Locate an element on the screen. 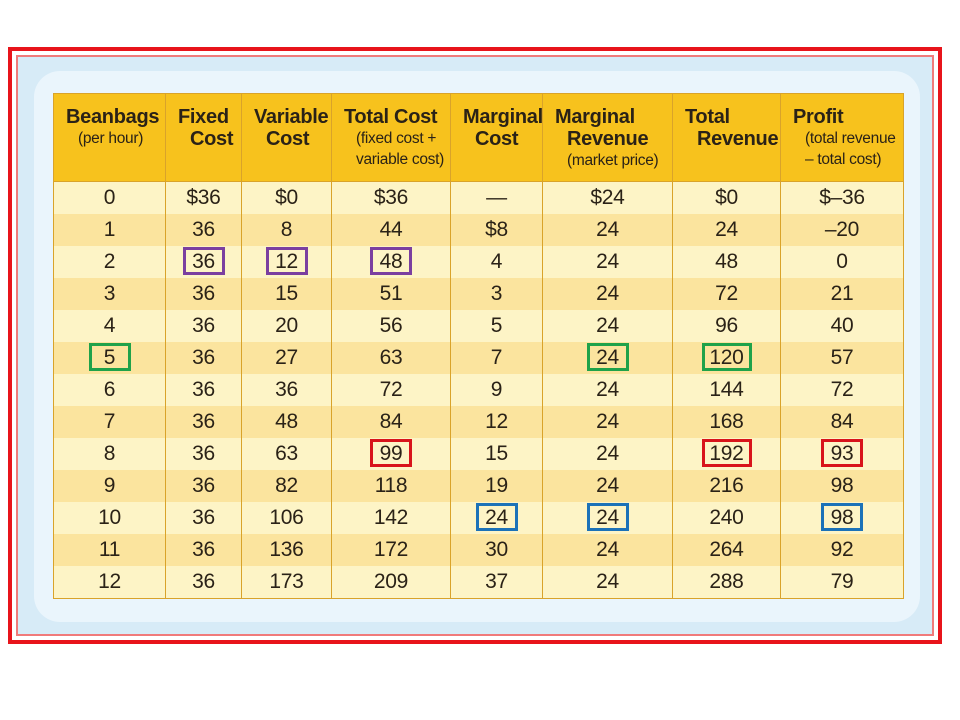 The image size is (960, 720). cell-variable-cost: 12 is located at coordinates (286, 262).